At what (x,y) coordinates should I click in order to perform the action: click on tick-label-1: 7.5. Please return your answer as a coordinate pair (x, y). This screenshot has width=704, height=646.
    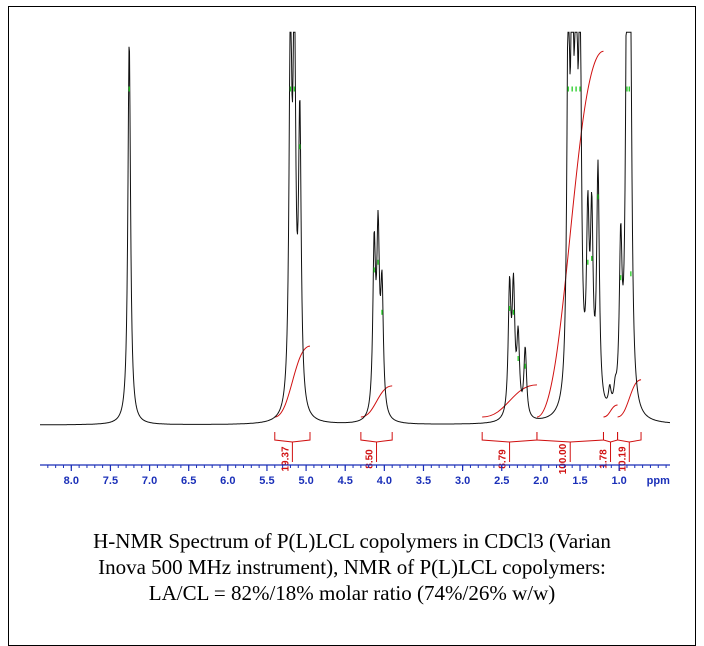
    Looking at the image, I should click on (110, 481).